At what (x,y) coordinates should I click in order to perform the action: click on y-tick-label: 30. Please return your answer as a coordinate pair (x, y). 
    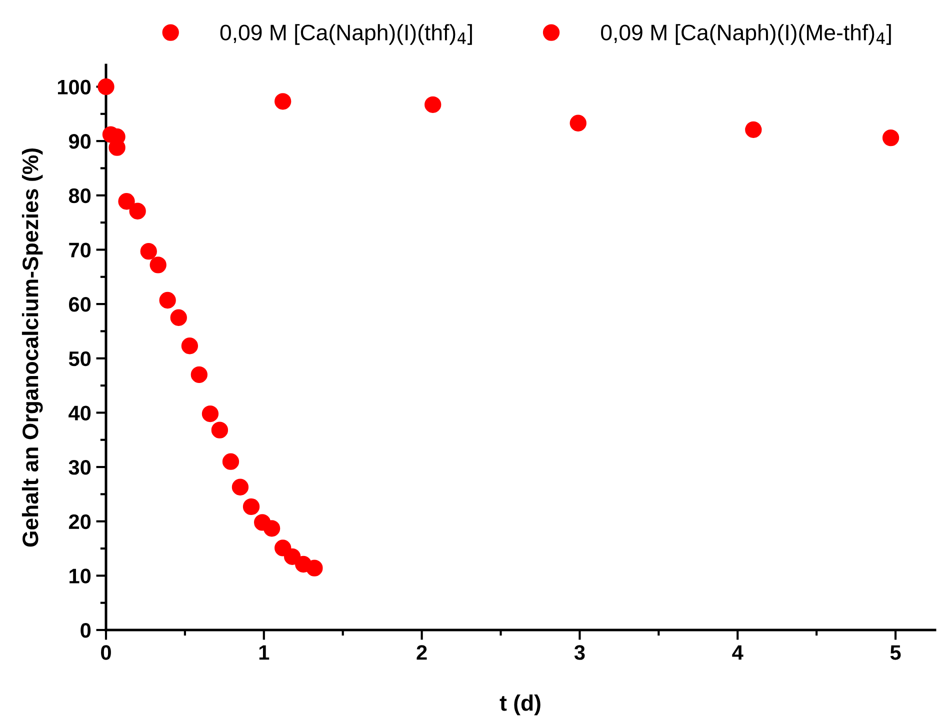
    Looking at the image, I should click on (79, 467).